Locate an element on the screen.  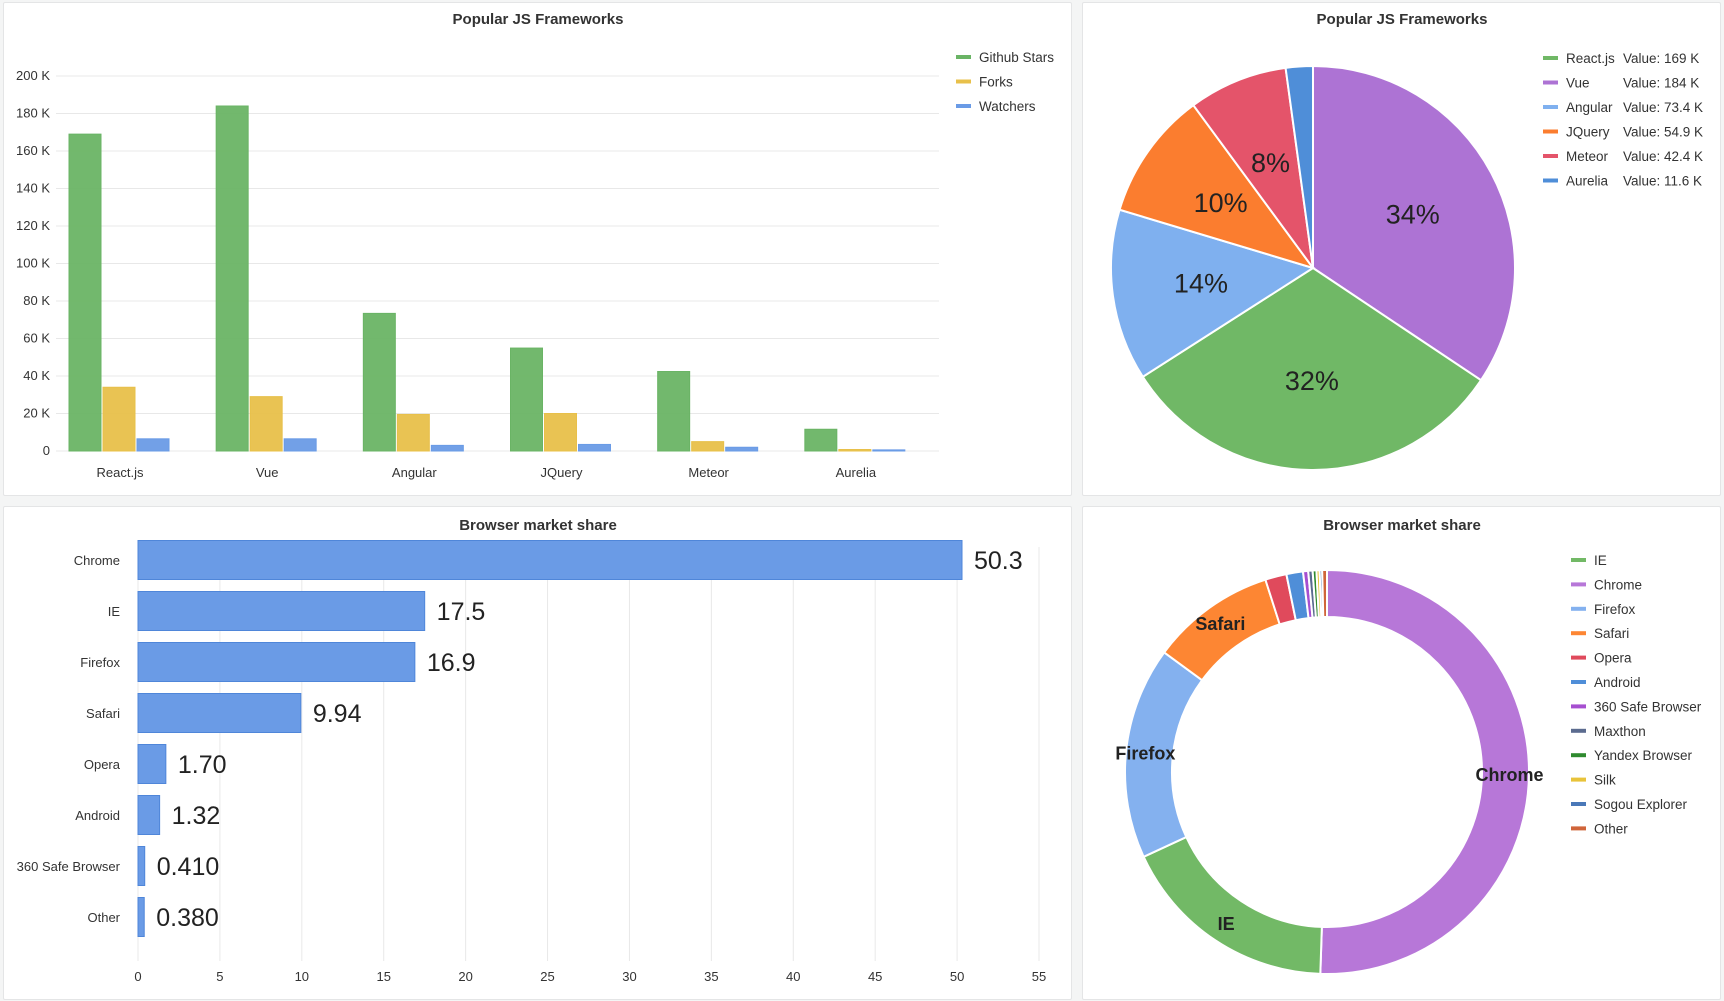
bar-angular-github-stars is located at coordinates (379, 382).